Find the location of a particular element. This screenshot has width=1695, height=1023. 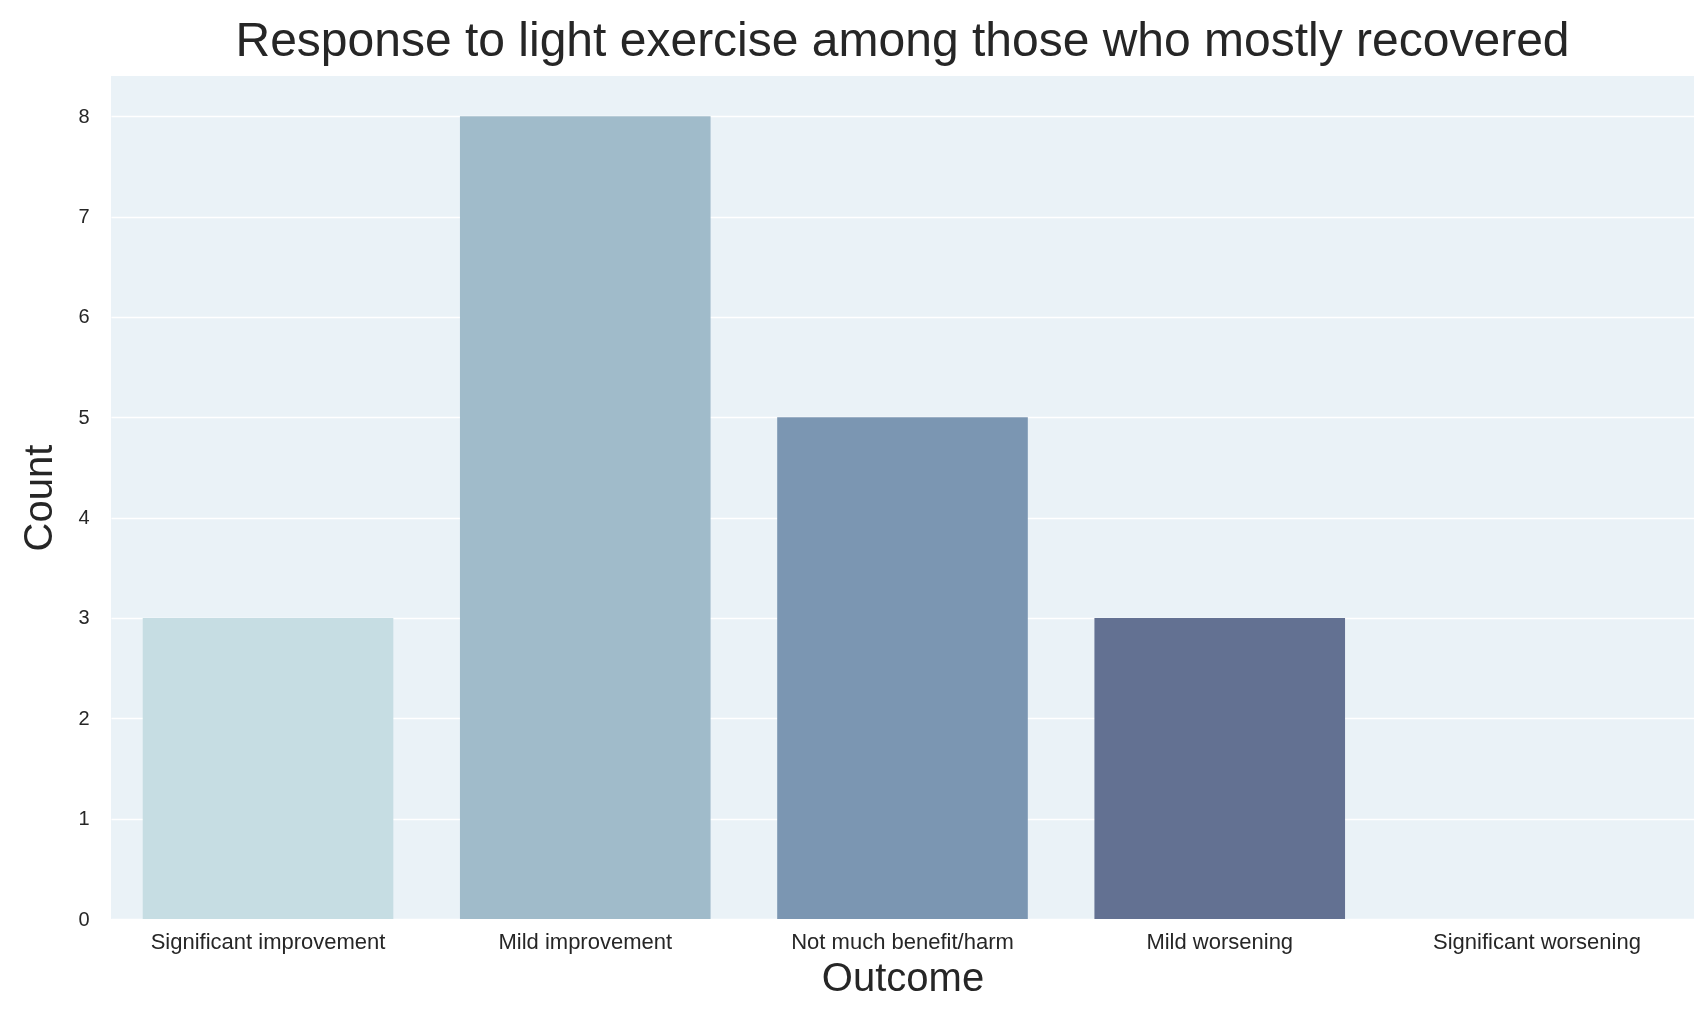

x-tick-label: Significant improvement is located at coordinates (268, 941).